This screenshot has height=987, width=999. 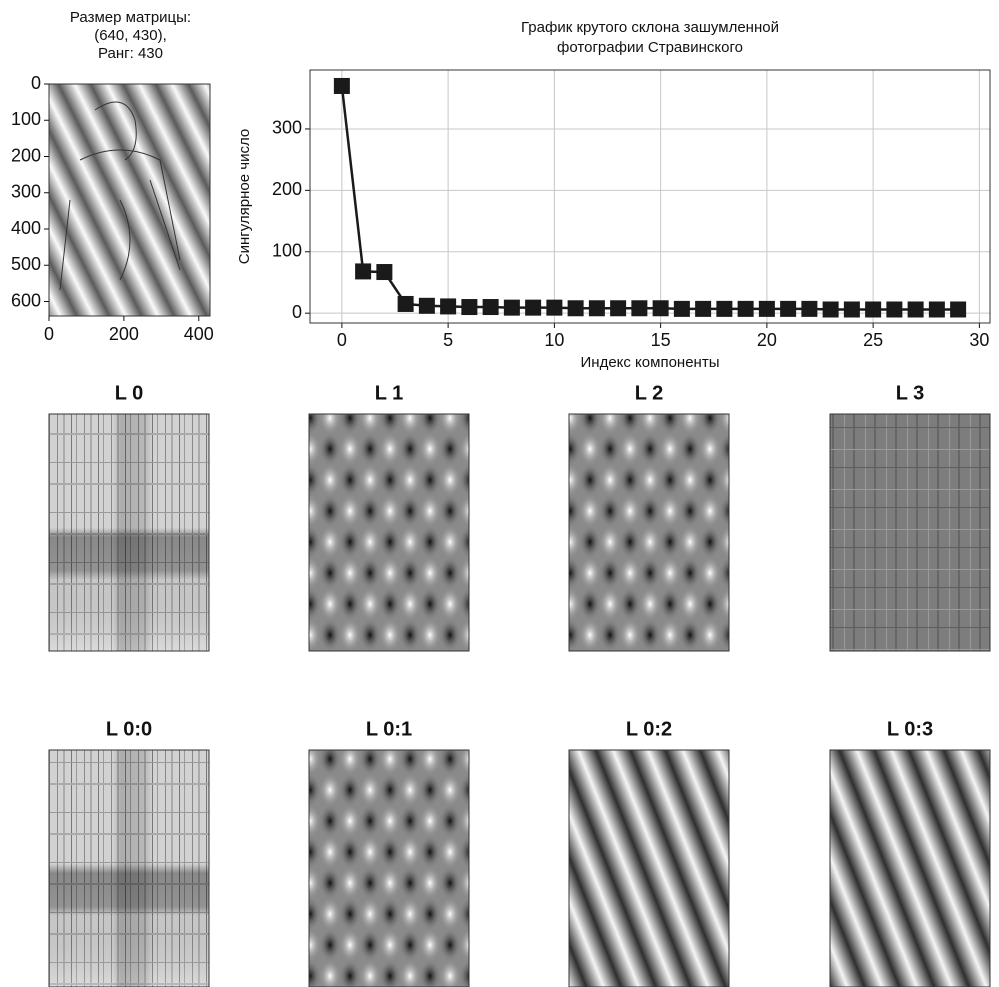 What do you see at coordinates (650, 27) in the screenshot?
I see `chart-title: График крутого склона зашумленной` at bounding box center [650, 27].